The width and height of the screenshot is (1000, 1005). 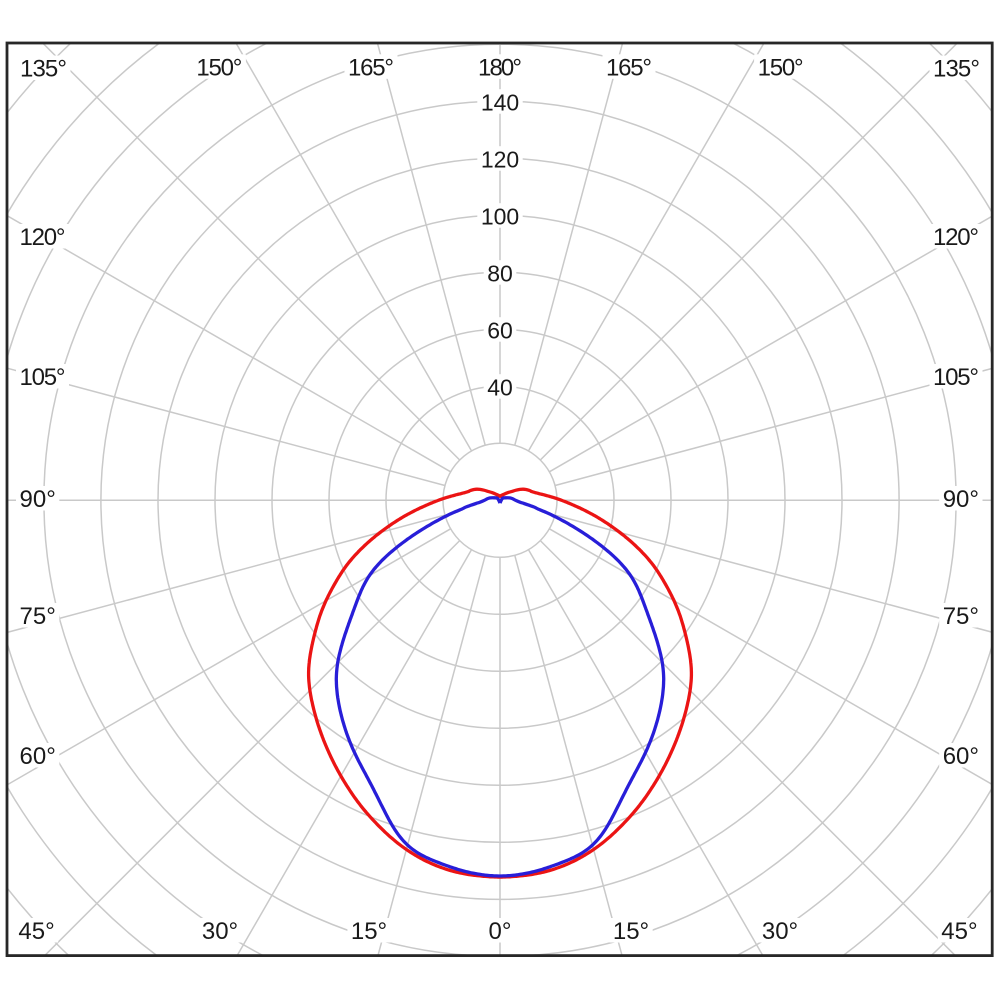 I want to click on svg-text: 120, so click(x=500, y=160).